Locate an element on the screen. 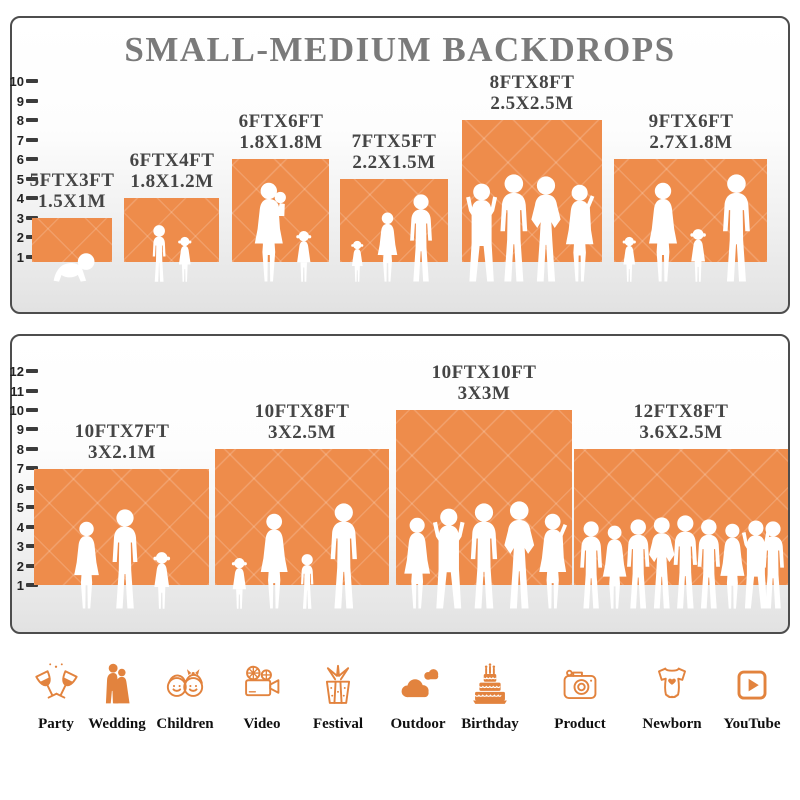 The width and height of the screenshot is (800, 800). category-product: Product is located at coordinates (580, 696).